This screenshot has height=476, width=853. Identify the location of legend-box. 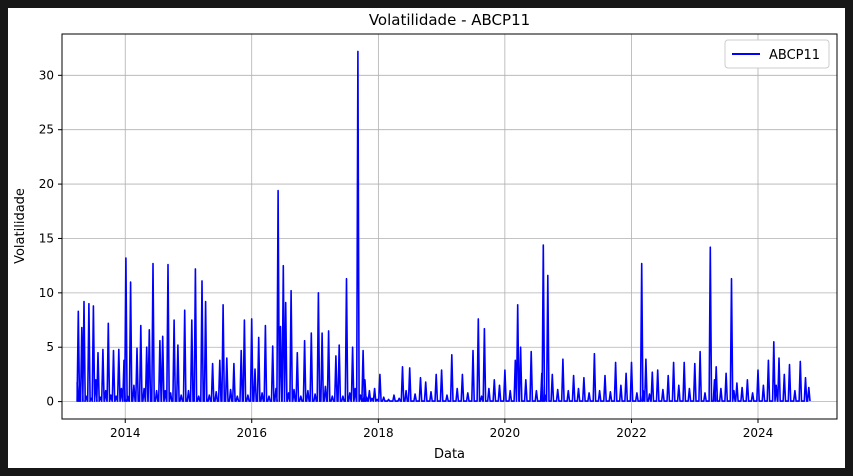
(777, 54).